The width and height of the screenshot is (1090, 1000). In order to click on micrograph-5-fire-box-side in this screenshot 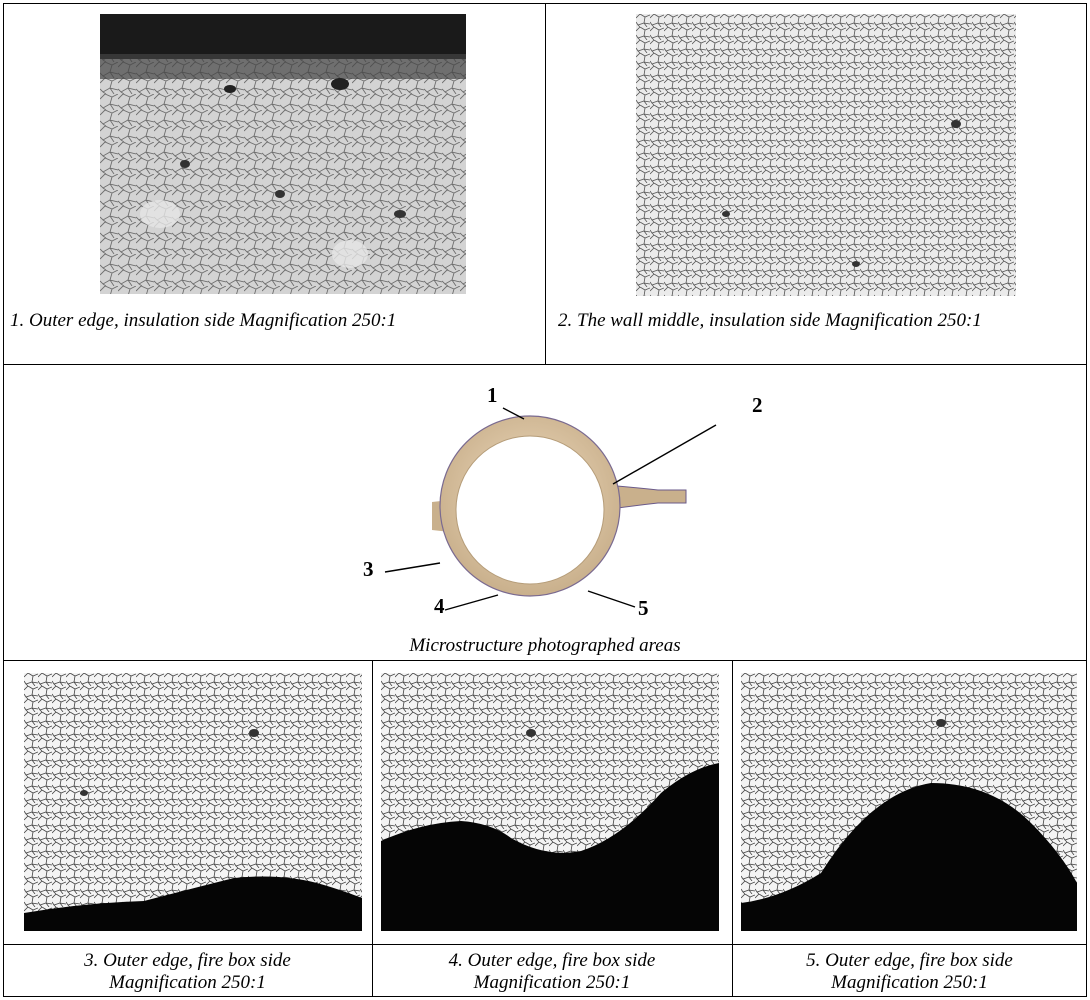, I will do `click(909, 802)`.